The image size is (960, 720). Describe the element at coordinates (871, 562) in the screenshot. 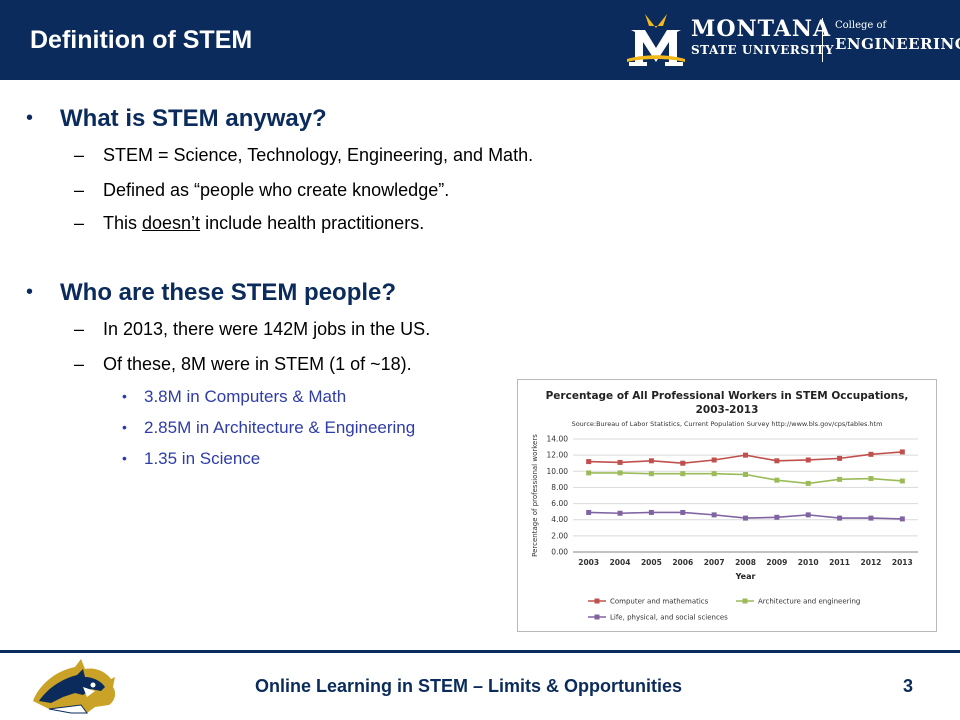

I see `chart-x-tick-label: 2012` at that location.